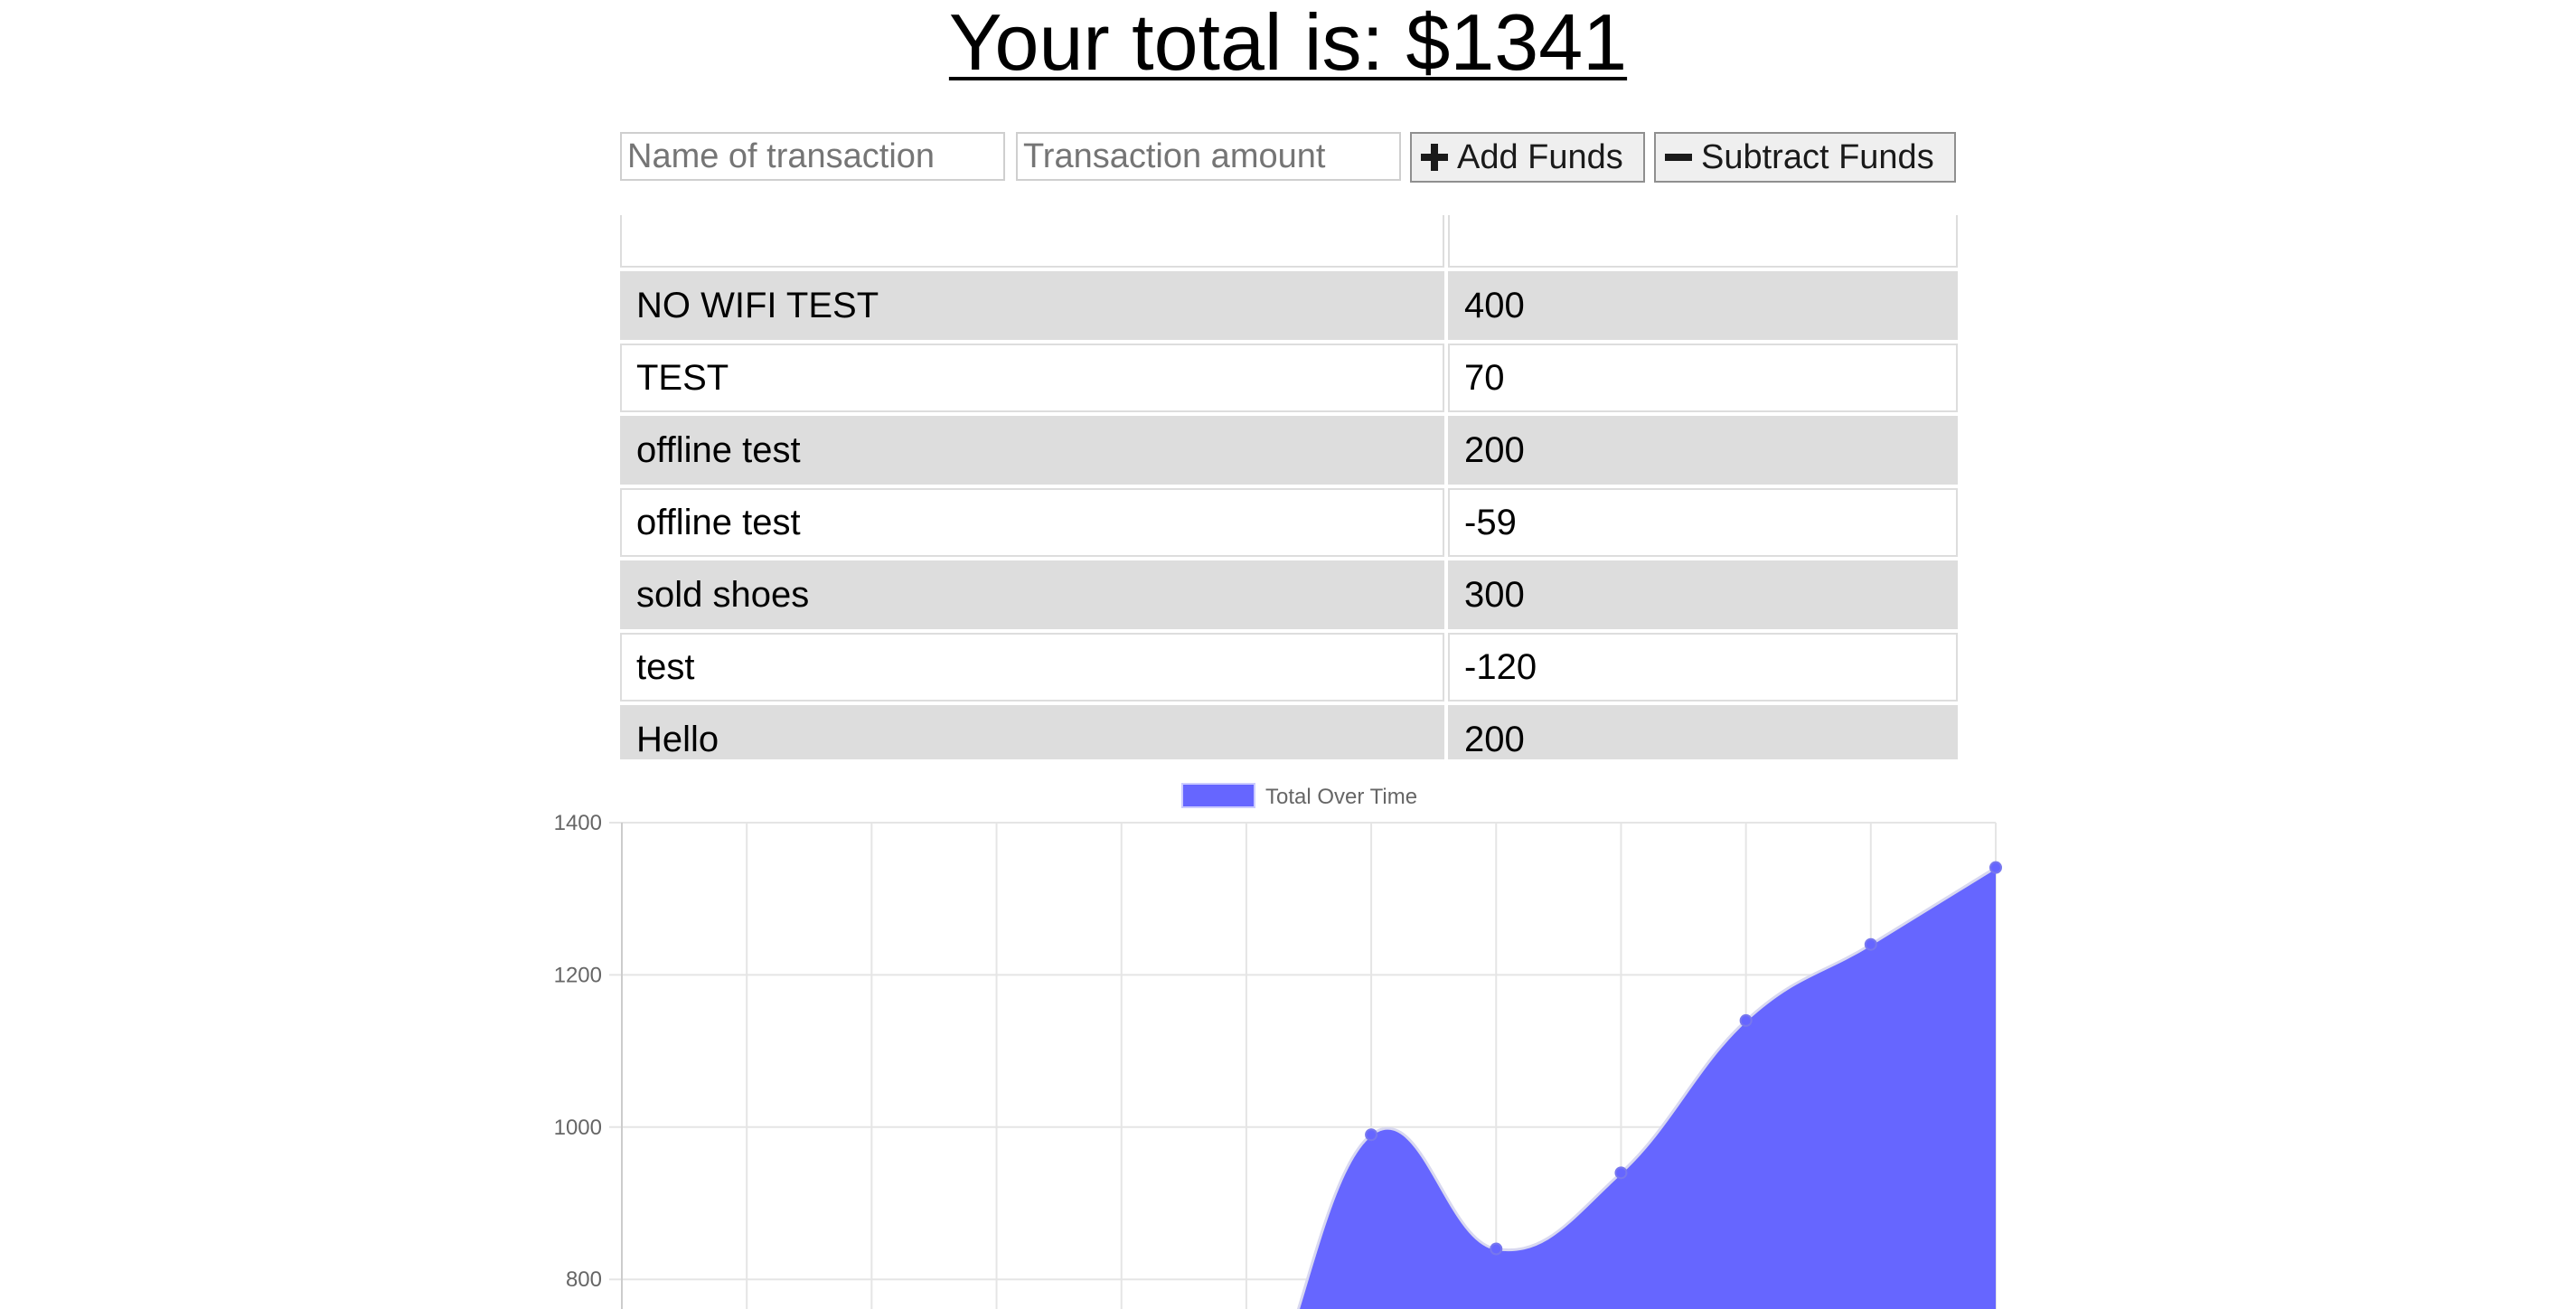 The width and height of the screenshot is (2576, 1309). What do you see at coordinates (584, 1280) in the screenshot?
I see `y-tick-label: 800` at bounding box center [584, 1280].